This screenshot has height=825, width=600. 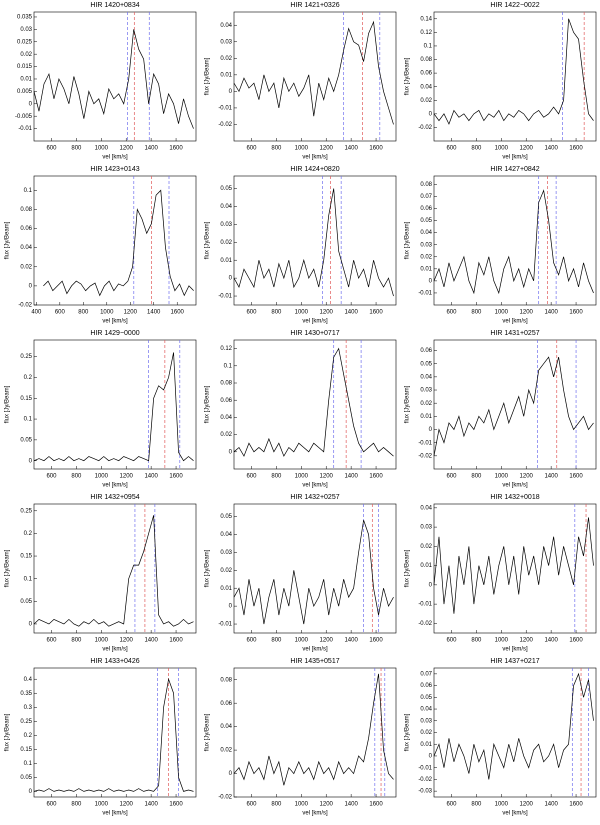 I want to click on y-tick-label: 0.05, so click(x=26, y=440).